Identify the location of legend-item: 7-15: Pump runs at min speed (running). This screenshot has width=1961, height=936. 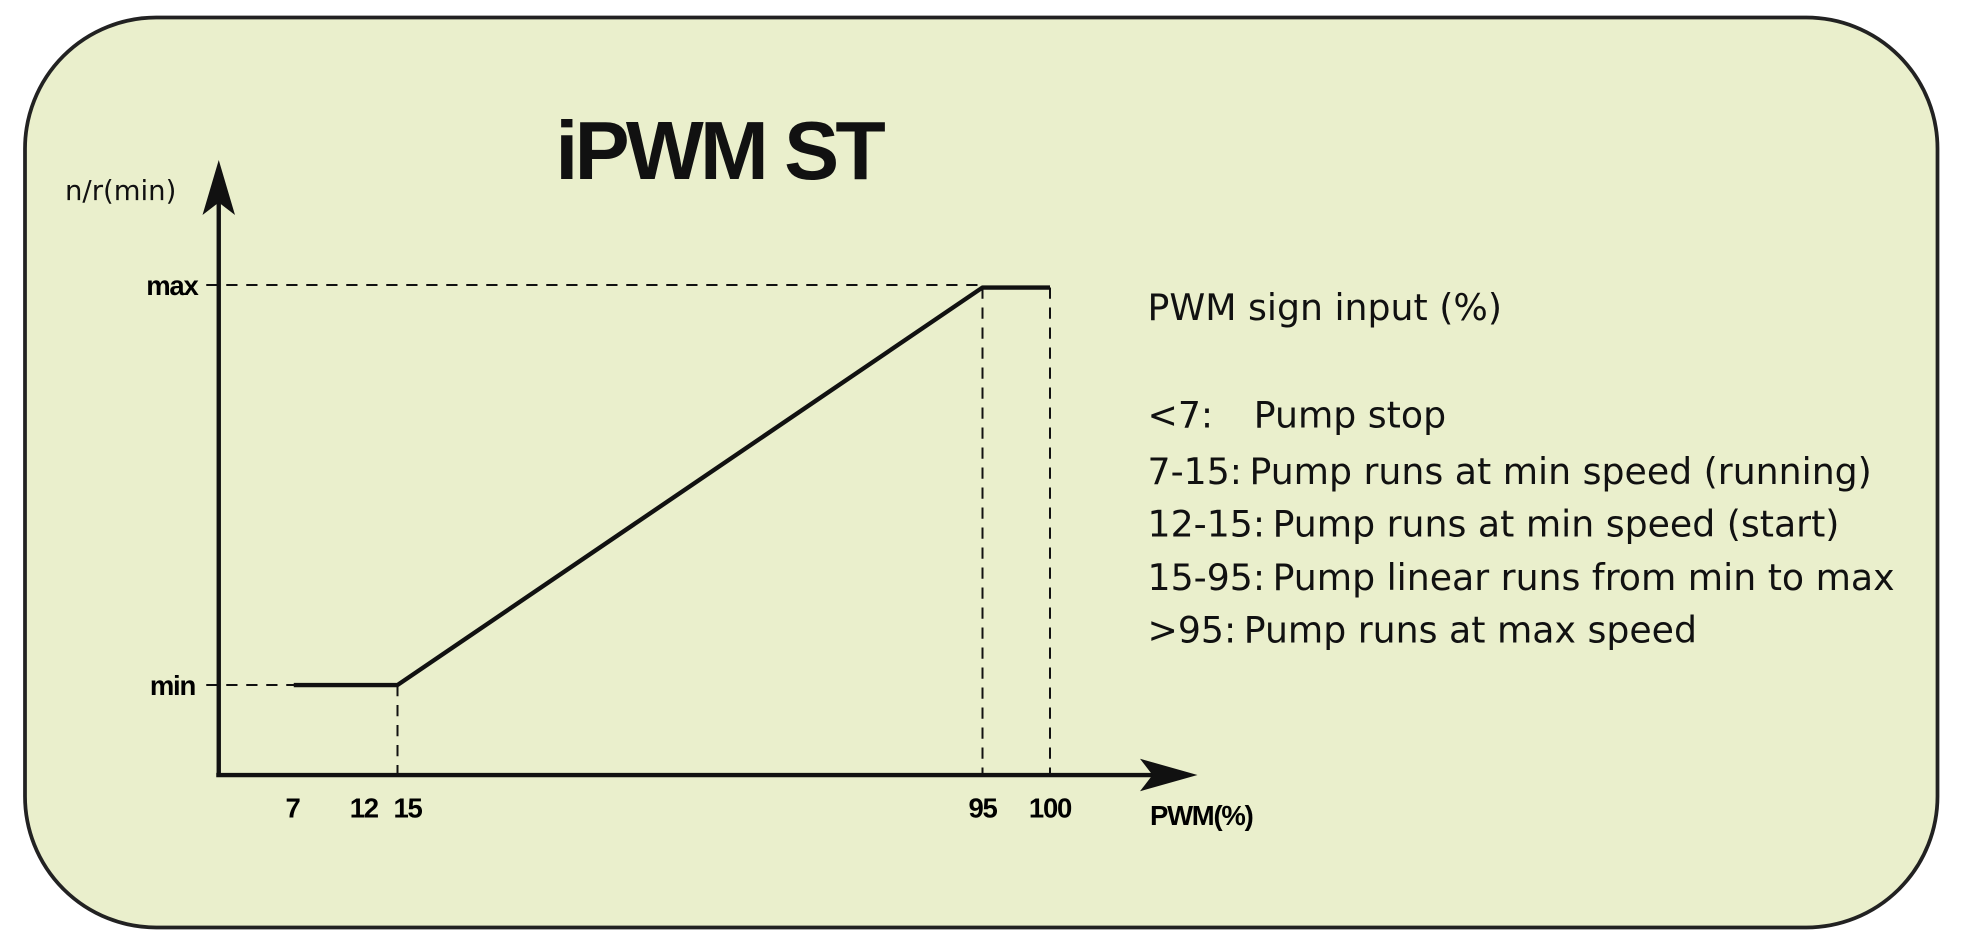
(1510, 471).